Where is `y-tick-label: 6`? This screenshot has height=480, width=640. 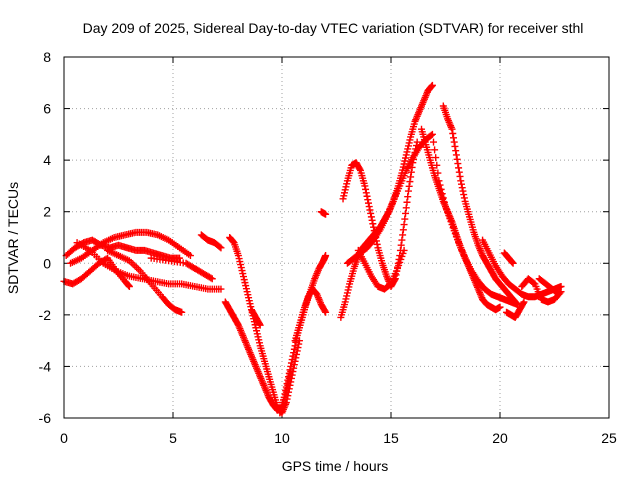 y-tick-label: 6 is located at coordinates (47, 109).